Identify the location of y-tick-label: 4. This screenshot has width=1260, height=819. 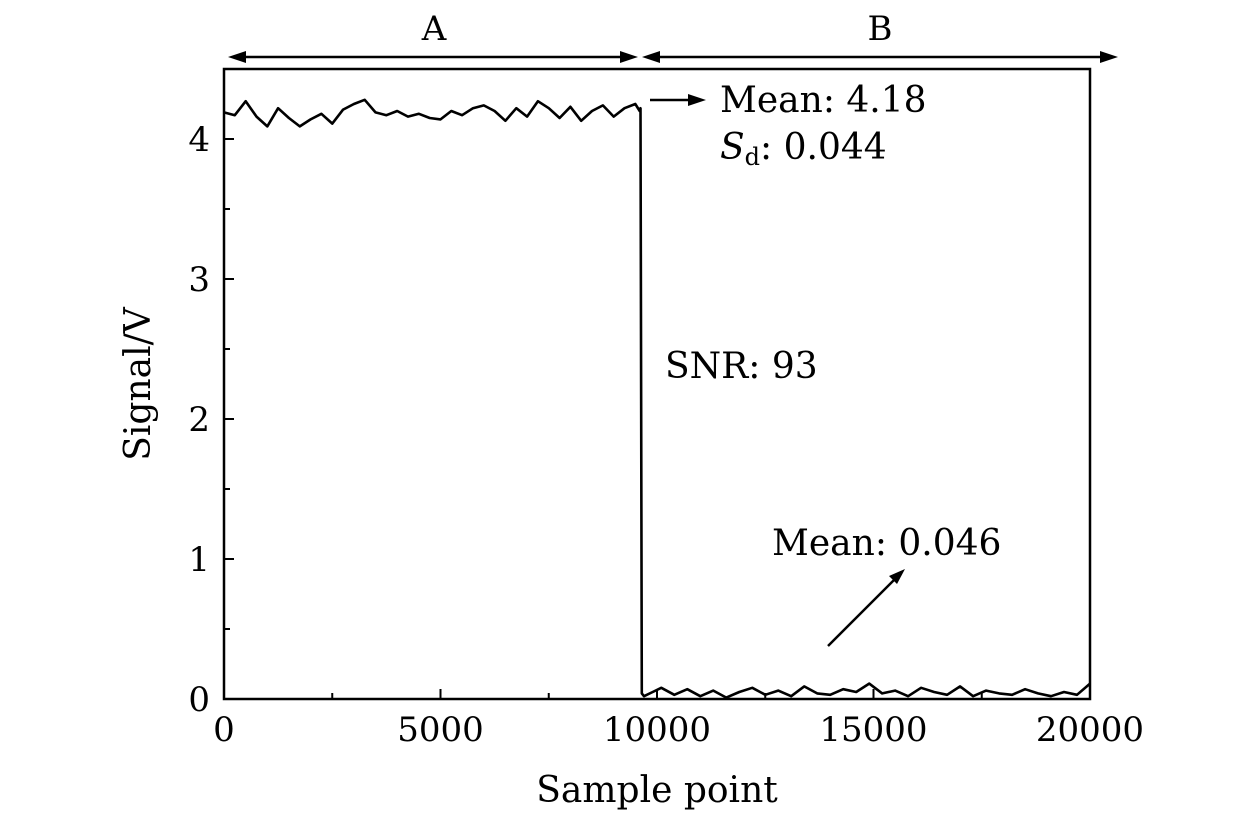
(199, 140).